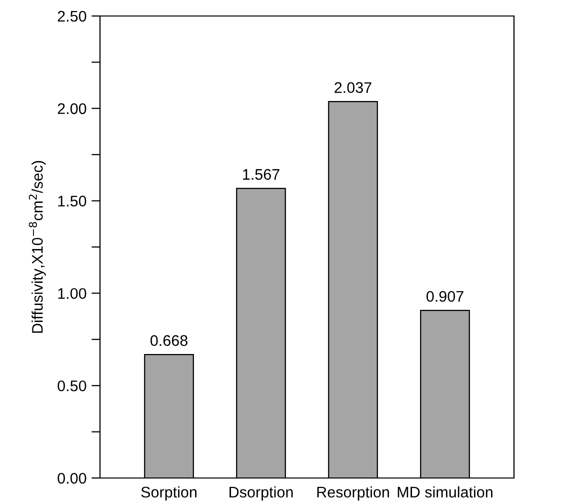 Image resolution: width=562 pixels, height=504 pixels. Describe the element at coordinates (72, 478) in the screenshot. I see `y-tick-label: 0.00` at that location.